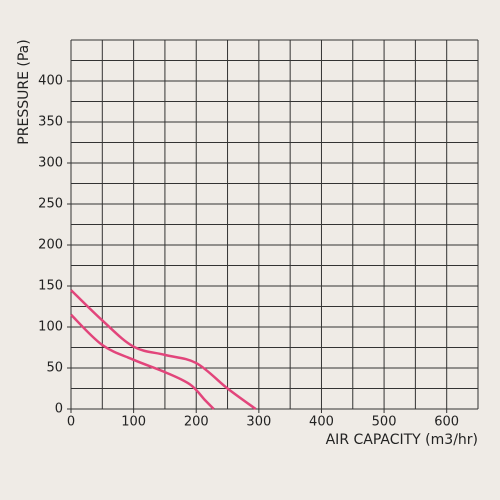  Describe the element at coordinates (321, 422) in the screenshot. I see `x-tick-label: 400` at that location.